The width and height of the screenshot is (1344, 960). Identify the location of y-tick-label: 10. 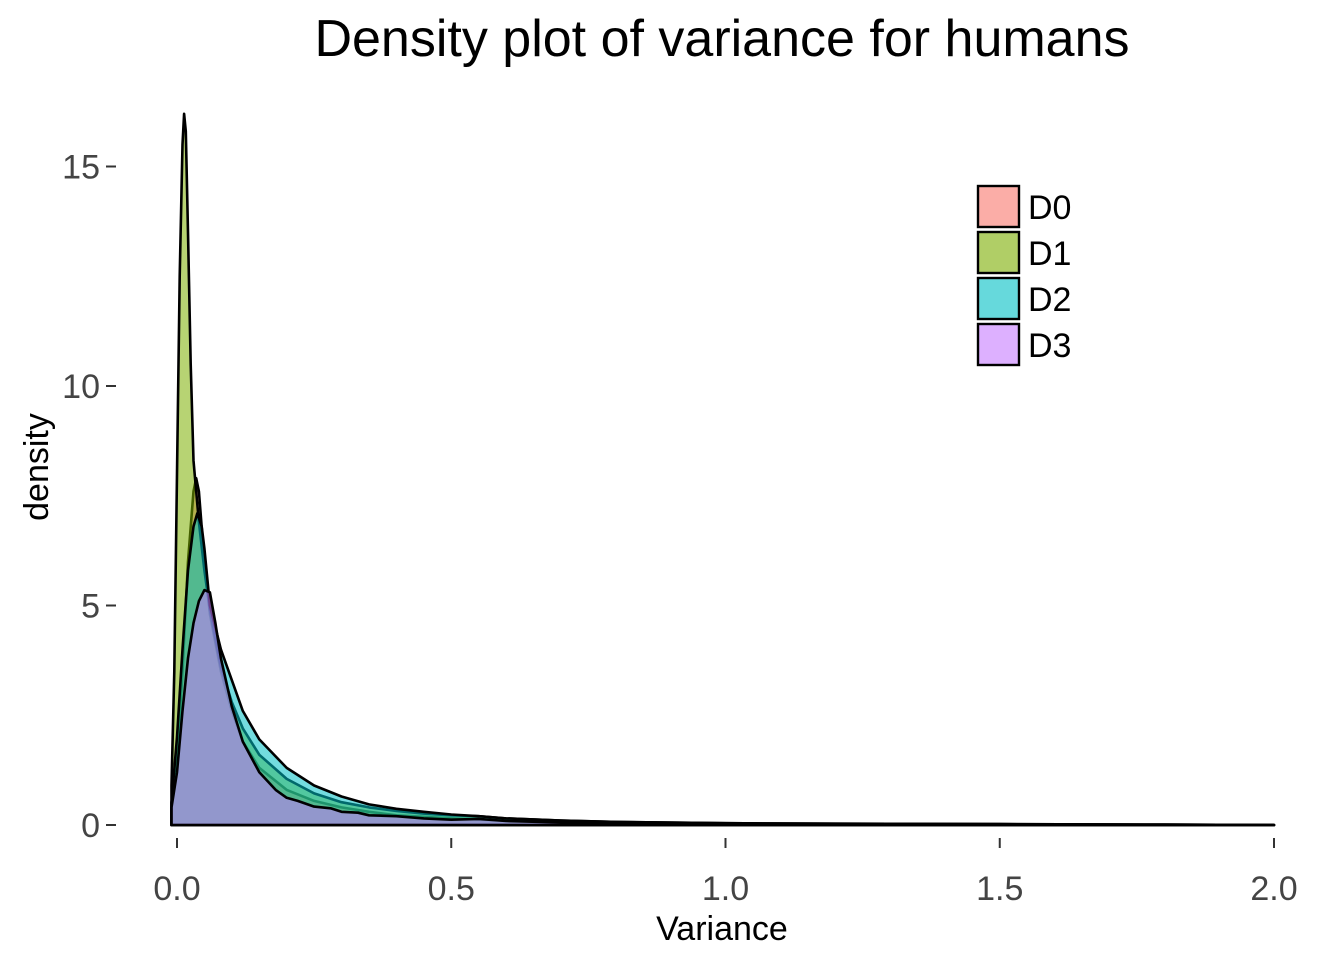
(81, 387).